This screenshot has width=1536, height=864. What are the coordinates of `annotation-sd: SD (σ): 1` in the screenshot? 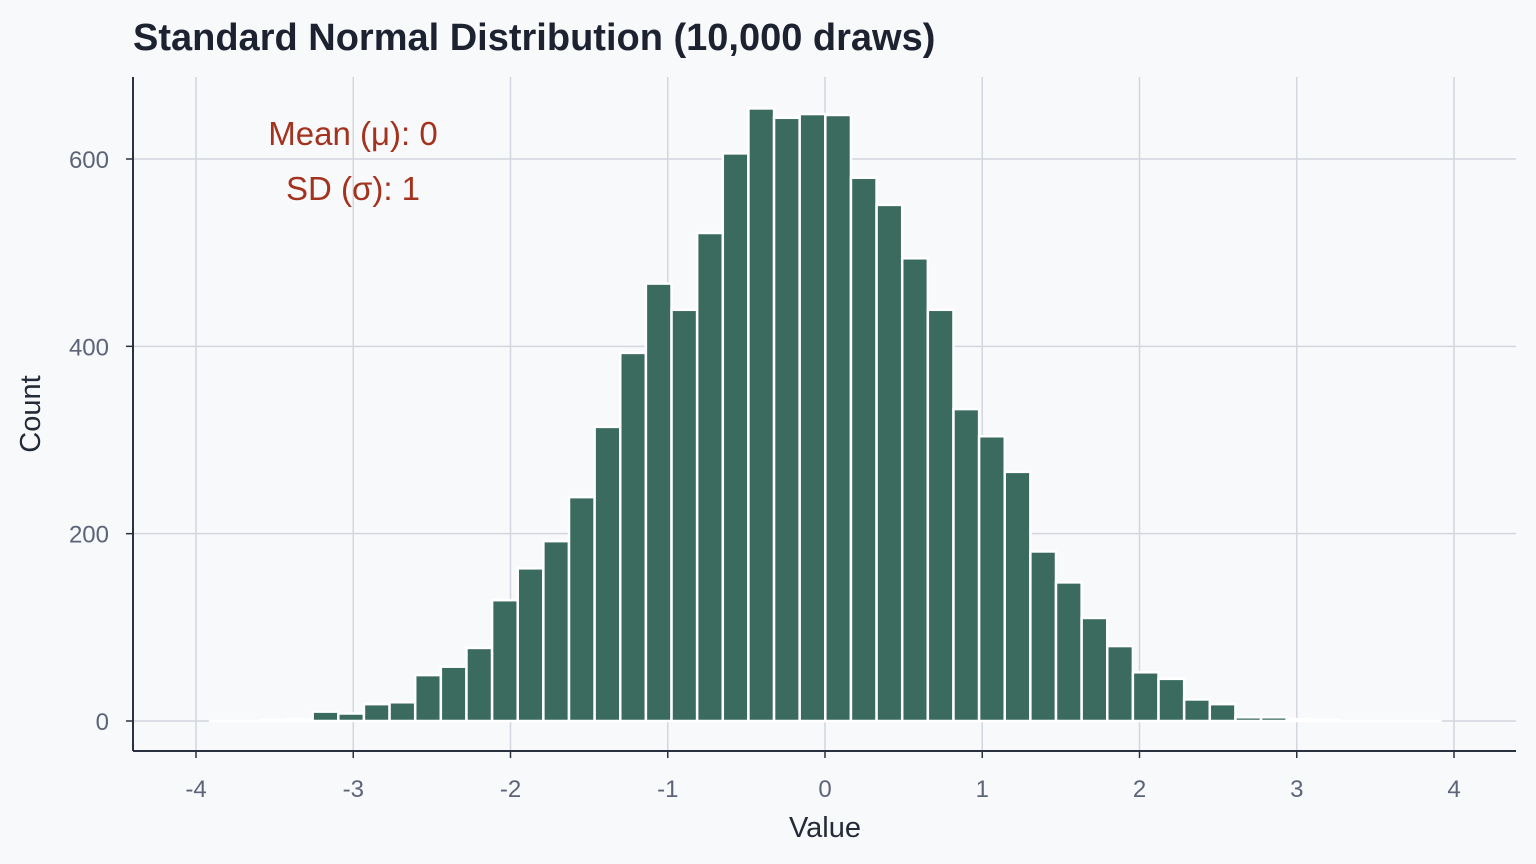 It's located at (353, 188).